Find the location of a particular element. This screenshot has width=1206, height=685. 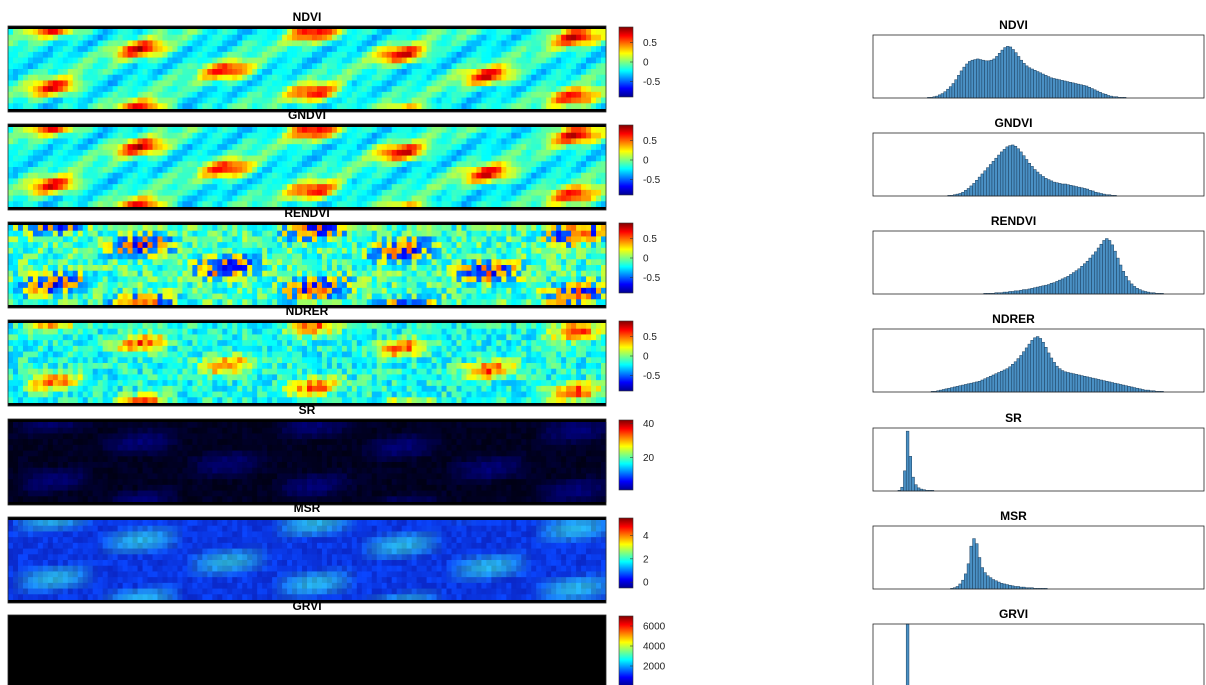

colorbar-grvi: 6000 4000 2000 is located at coordinates (642, 650).